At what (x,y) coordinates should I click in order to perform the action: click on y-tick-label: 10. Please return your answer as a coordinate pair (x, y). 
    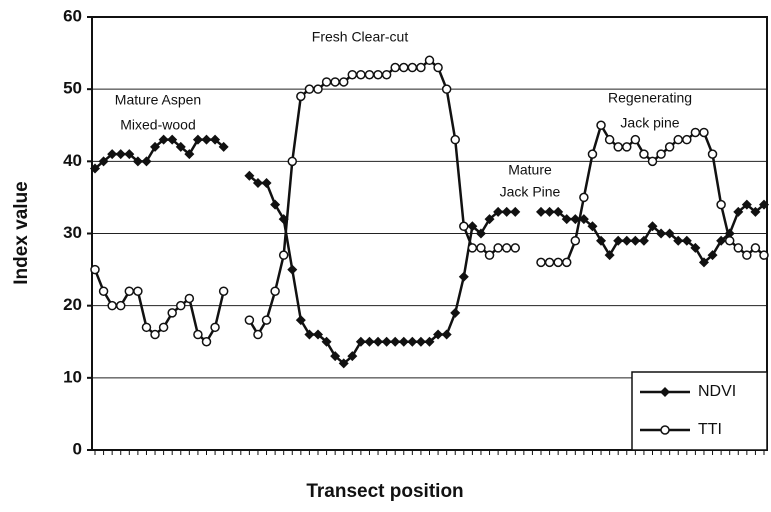
    Looking at the image, I should click on (72, 376).